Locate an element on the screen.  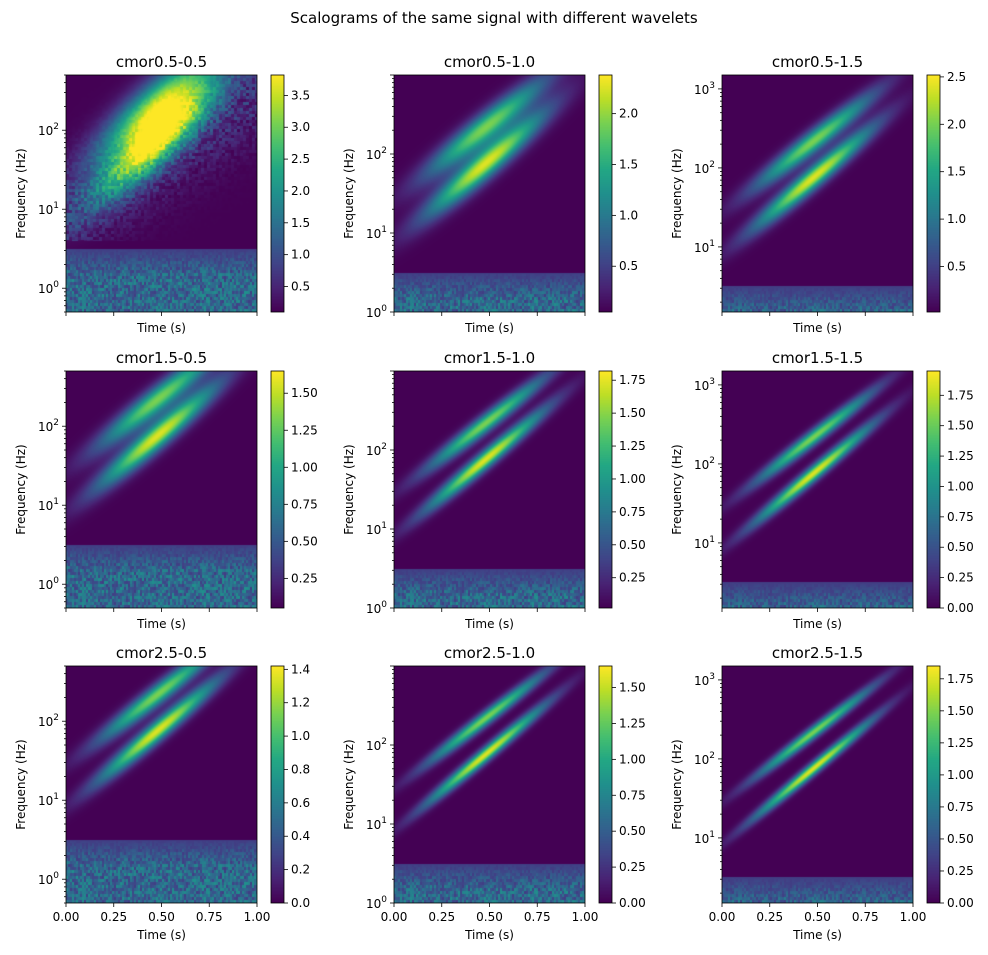
subplot-title: cmor1.5-1.0 is located at coordinates (489, 358).